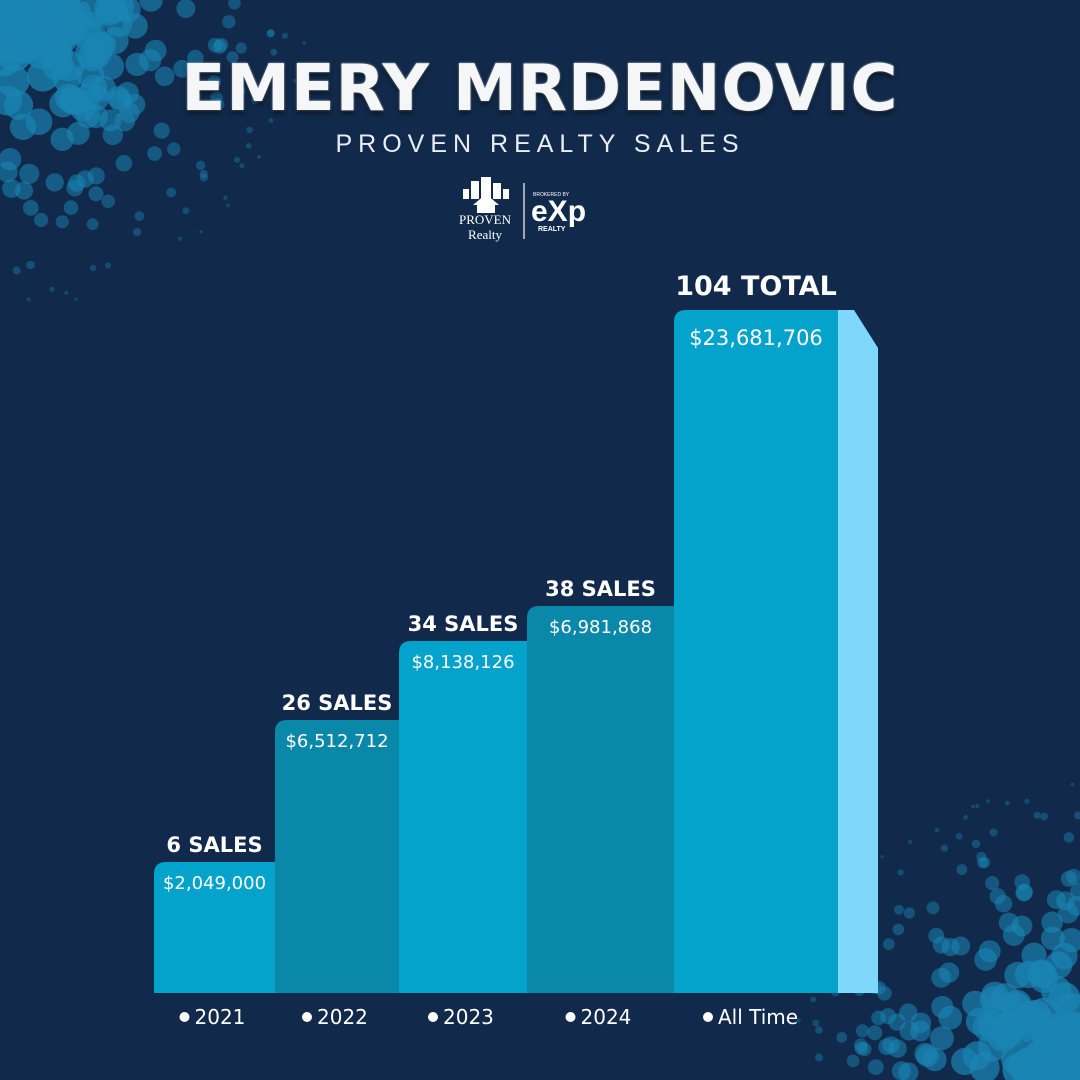  Describe the element at coordinates (342, 1017) in the screenshot. I see `x-axis-label: 2022` at that location.